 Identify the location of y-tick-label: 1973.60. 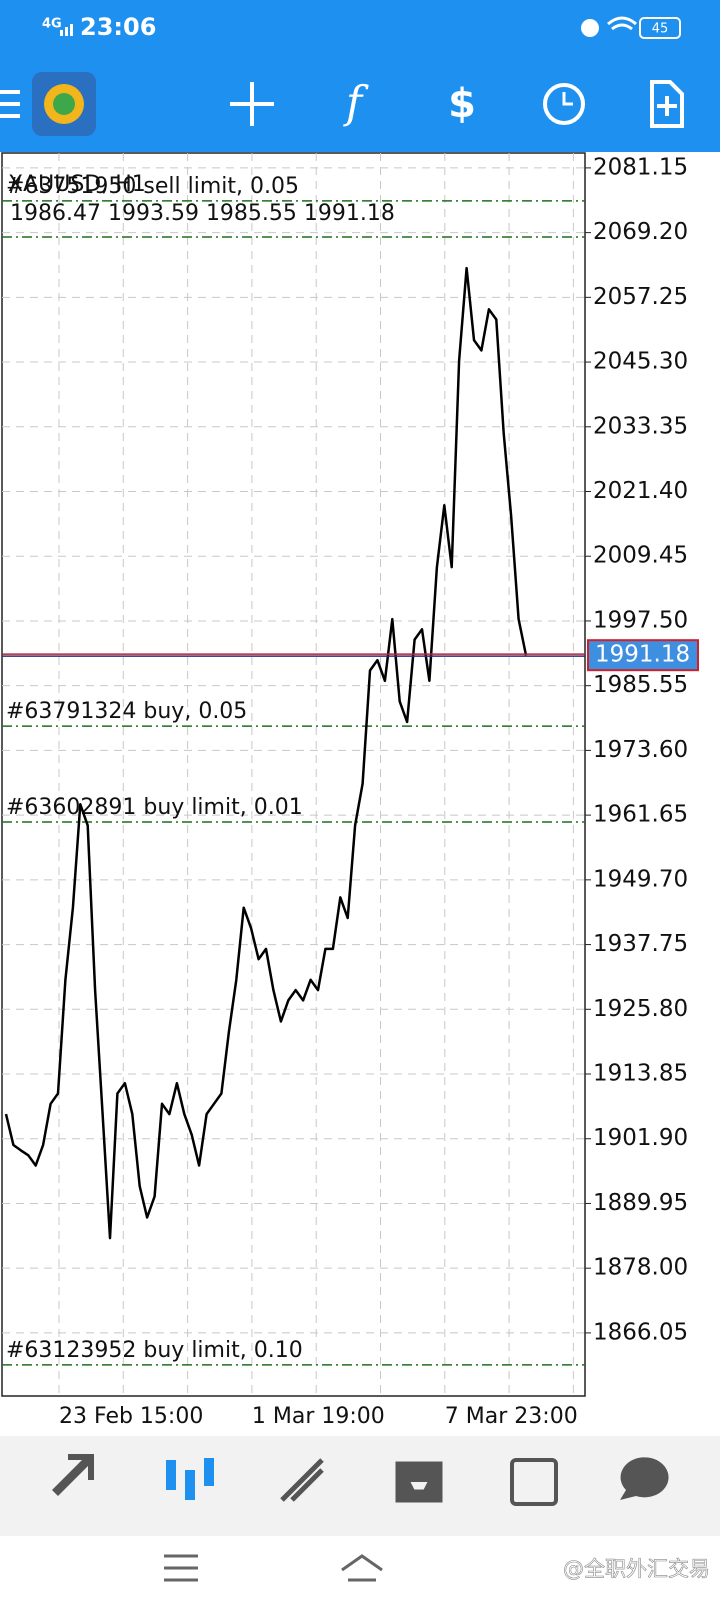
(640, 750).